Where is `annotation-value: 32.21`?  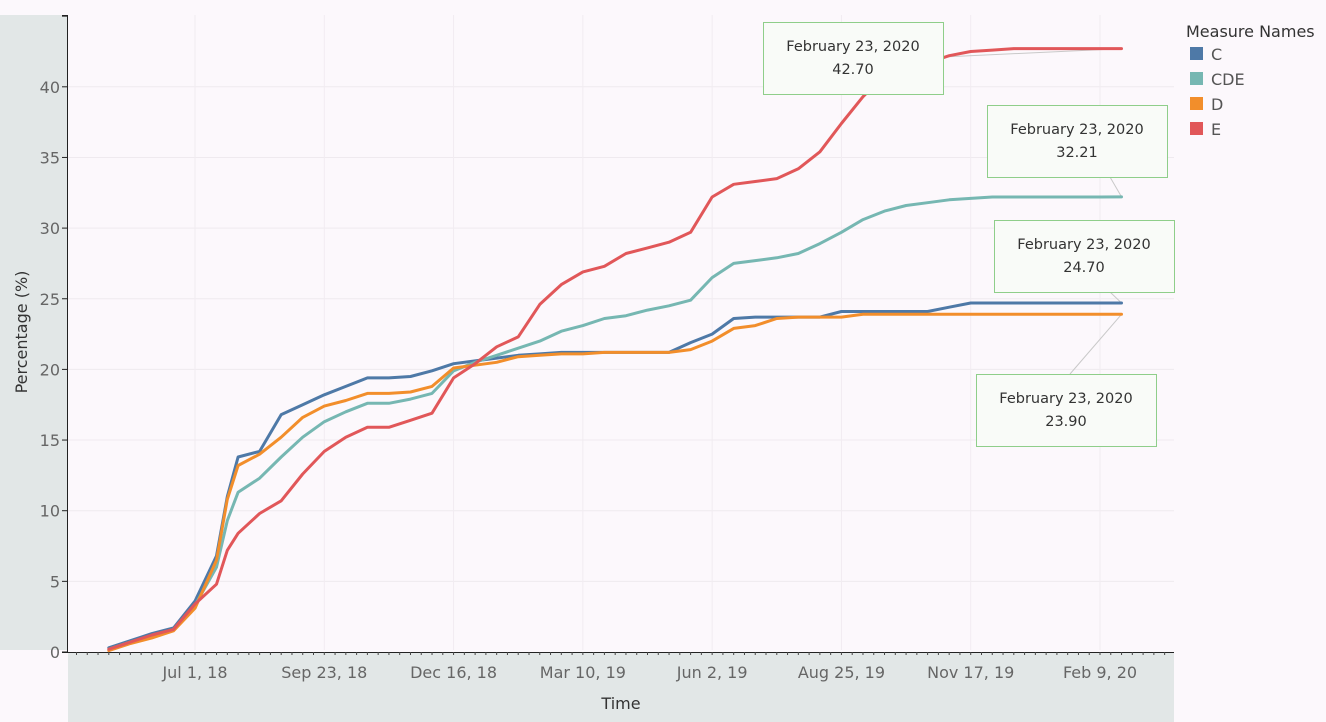 annotation-value: 32.21 is located at coordinates (1077, 153).